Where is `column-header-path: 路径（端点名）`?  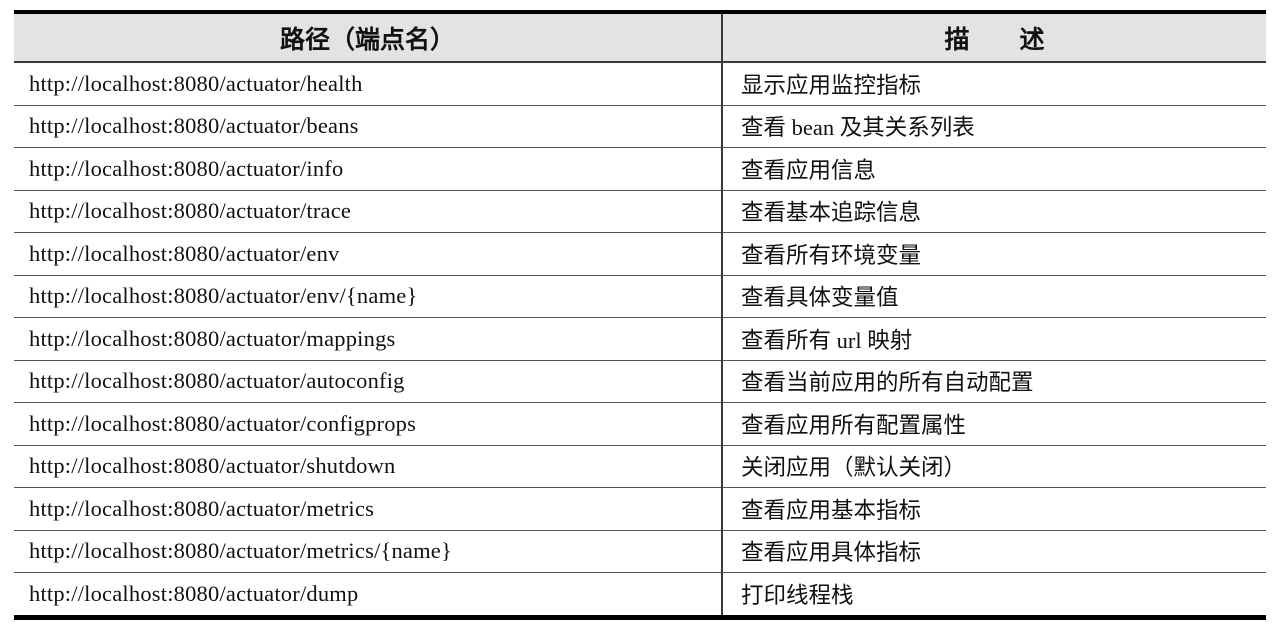
column-header-path: 路径（端点名） is located at coordinates (368, 37).